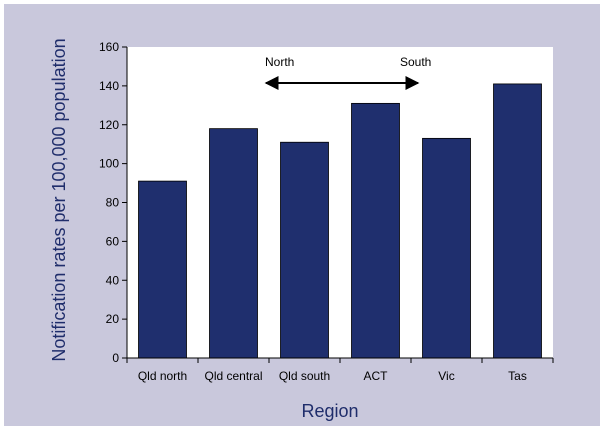 Image resolution: width=604 pixels, height=430 pixels. I want to click on bar-qld-south, so click(304, 250).